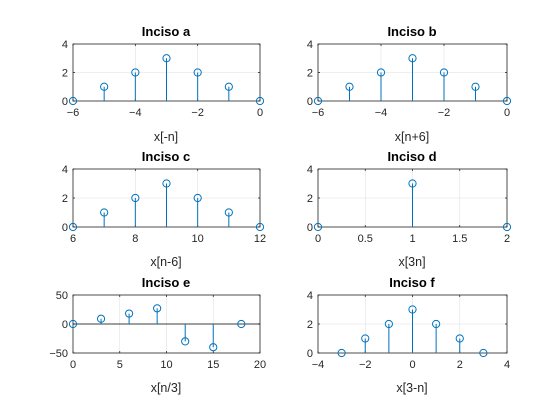 This screenshot has height=420, width=560. I want to click on subplot-e: Inciso e x[n/3], so click(166, 335).